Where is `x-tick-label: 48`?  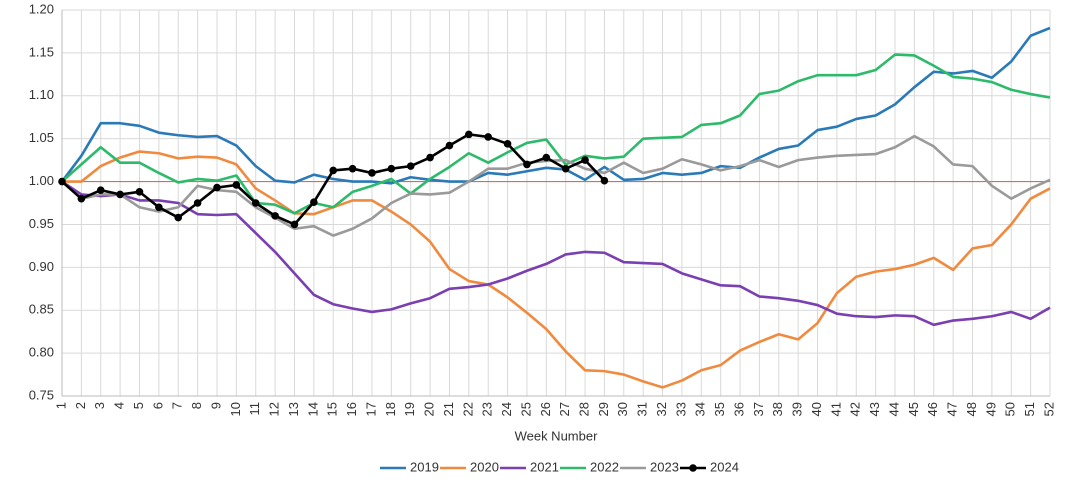
x-tick-label: 48 is located at coordinates (971, 409).